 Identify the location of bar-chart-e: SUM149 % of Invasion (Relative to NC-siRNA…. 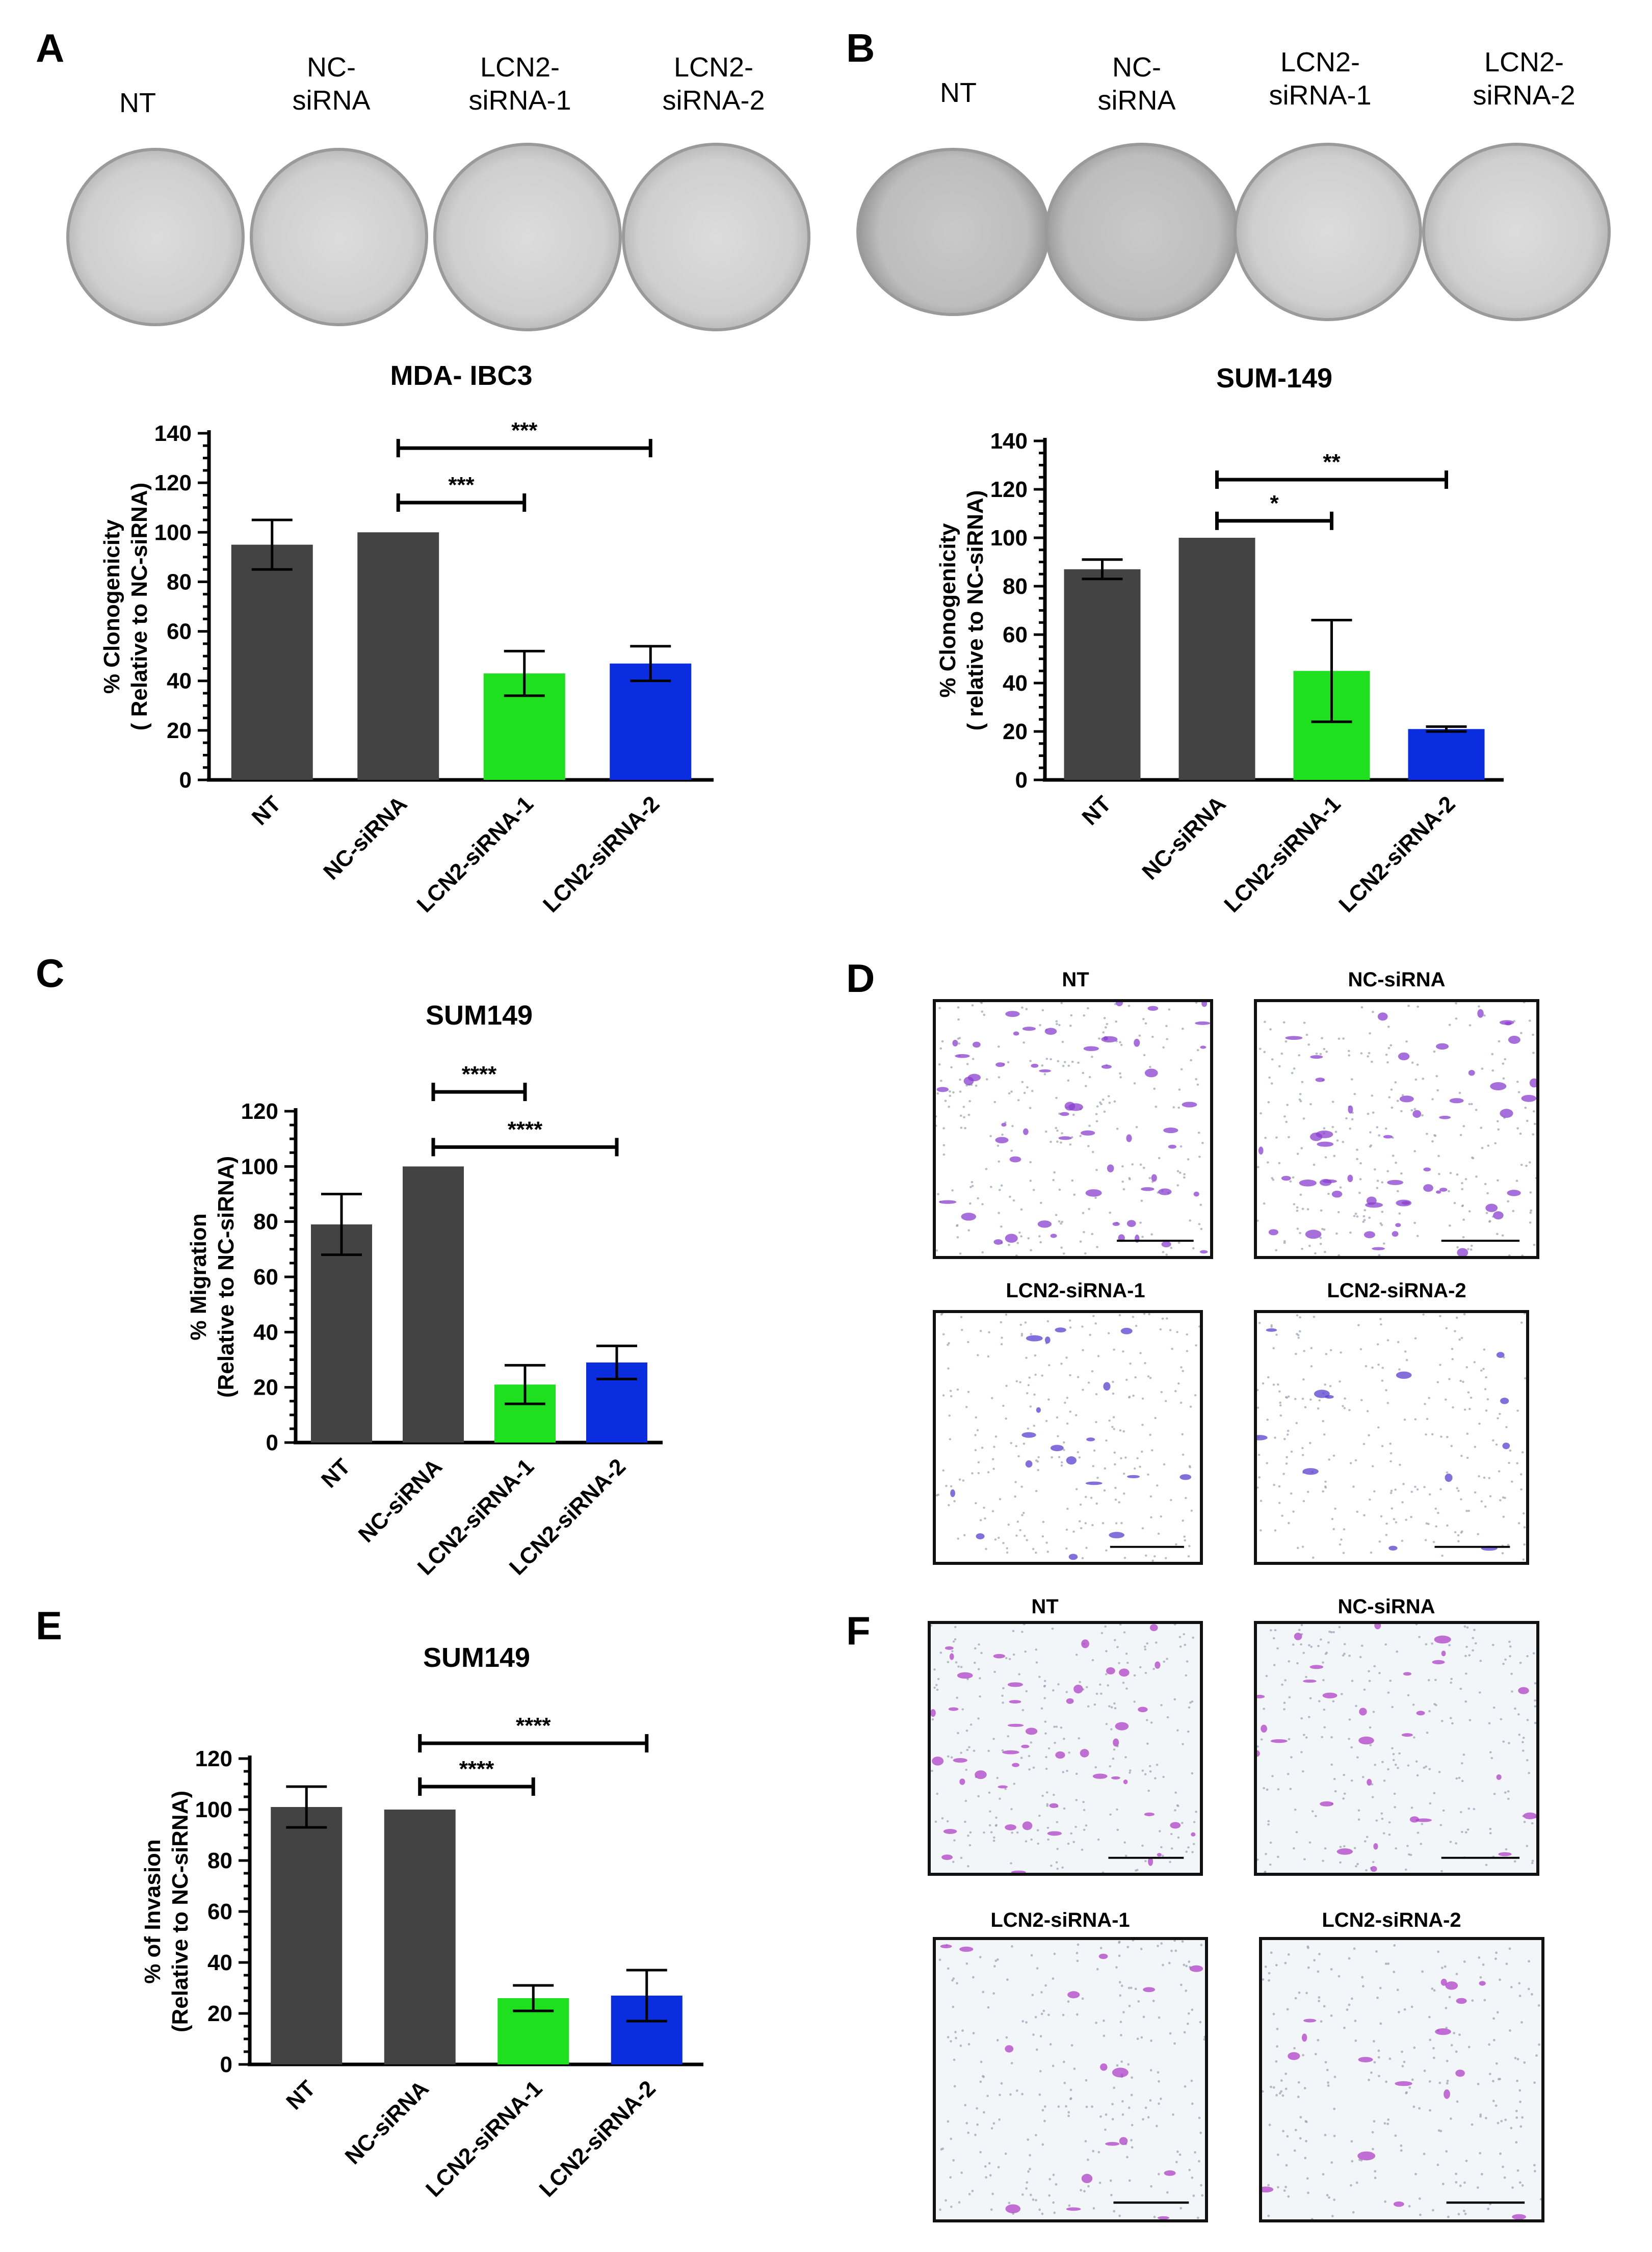
(421, 1922).